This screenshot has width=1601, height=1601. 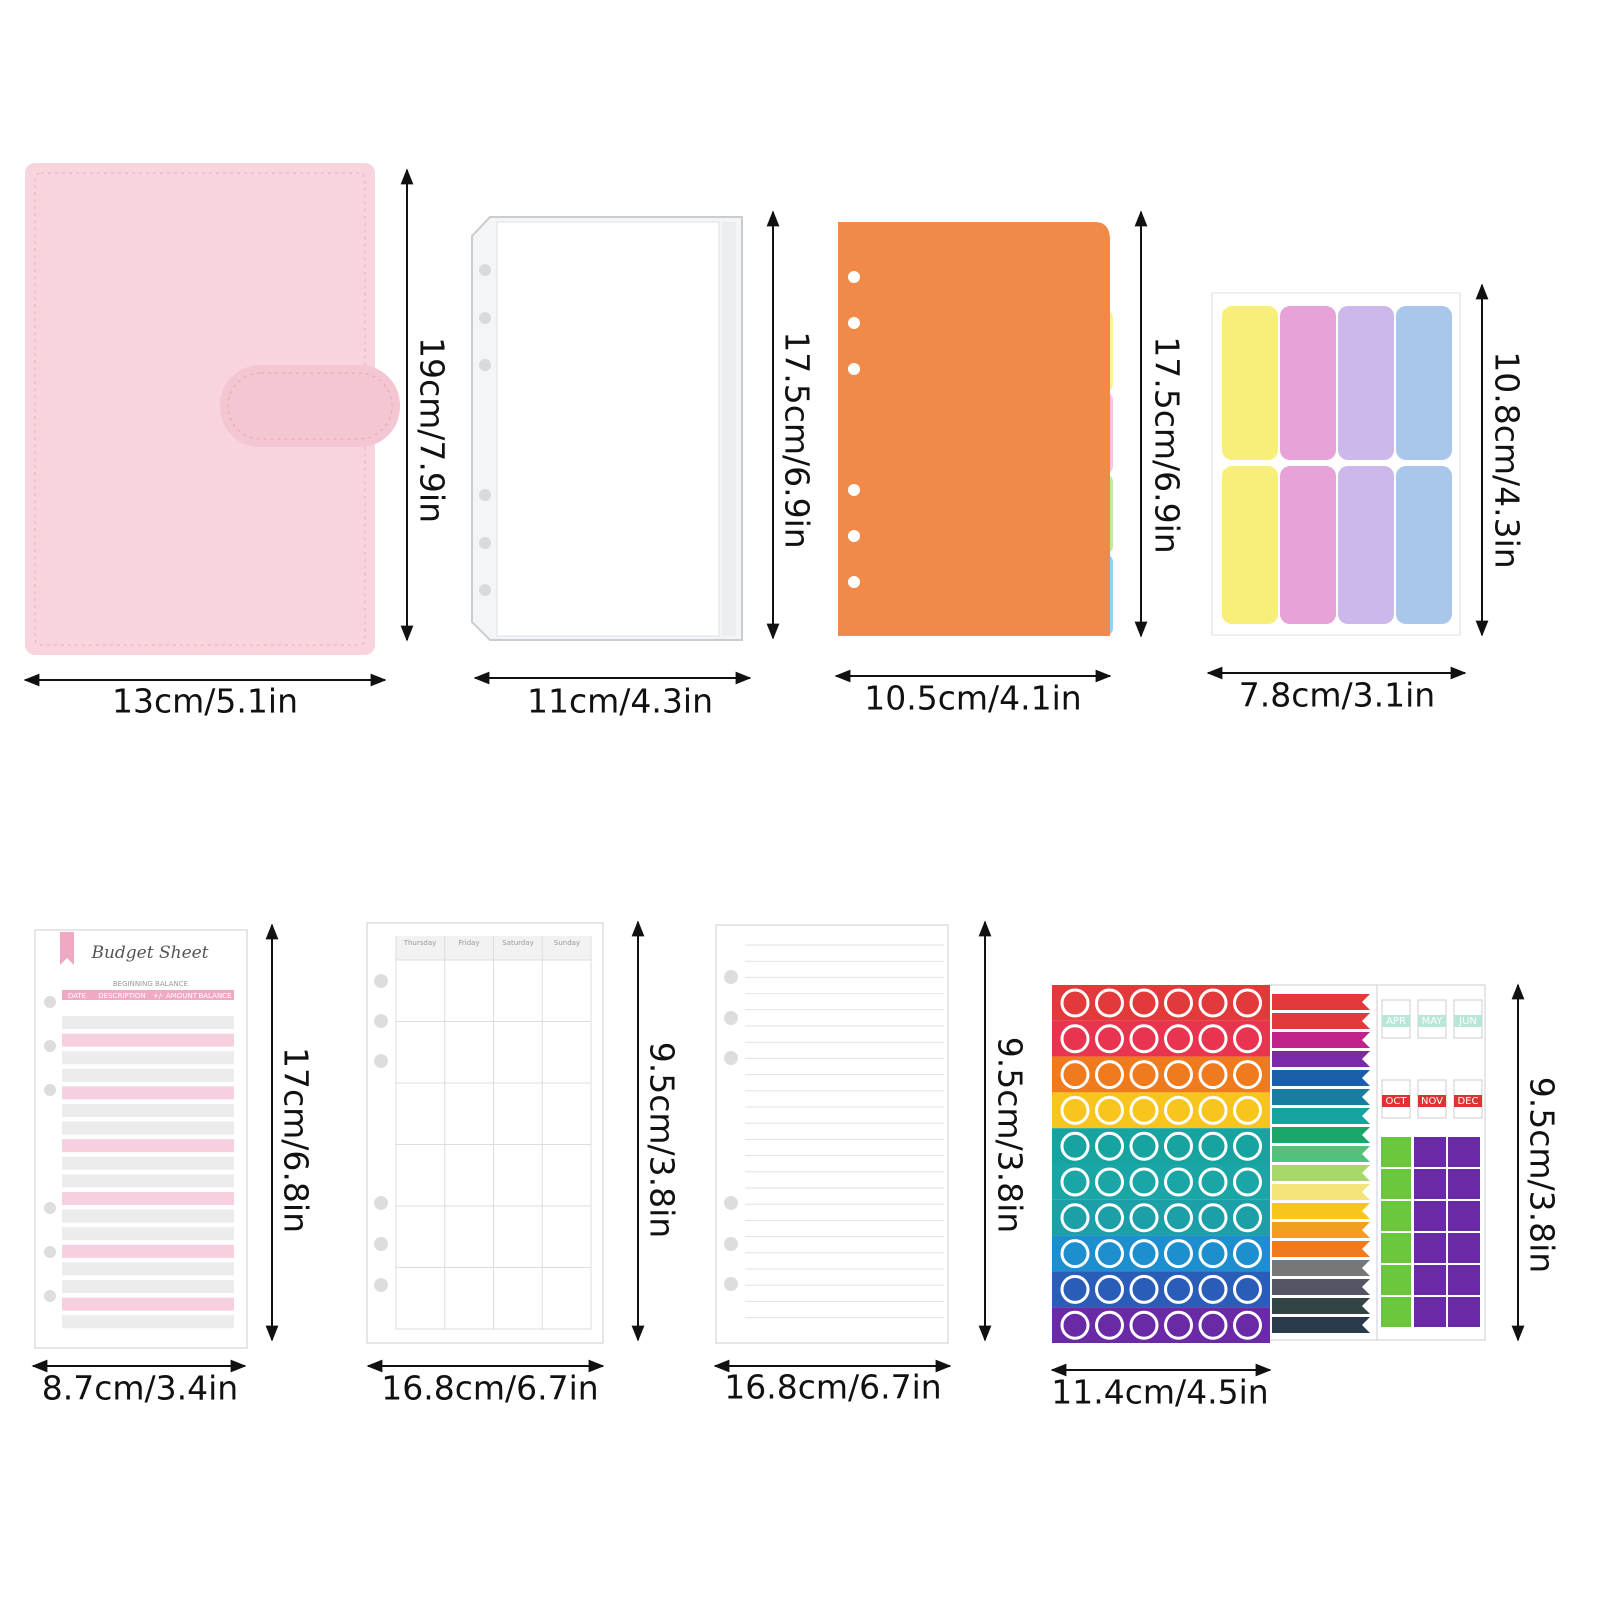 I want to click on month-label: APR, so click(x=1396, y=1021).